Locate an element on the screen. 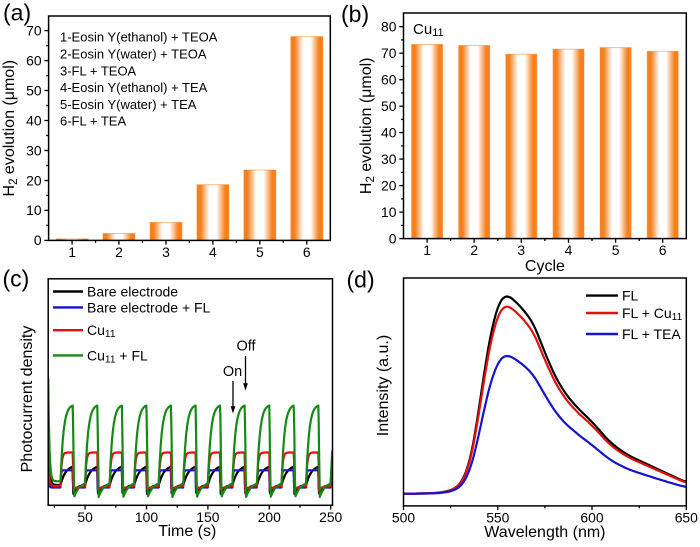  svg-text: Cycle is located at coordinates (545, 266).